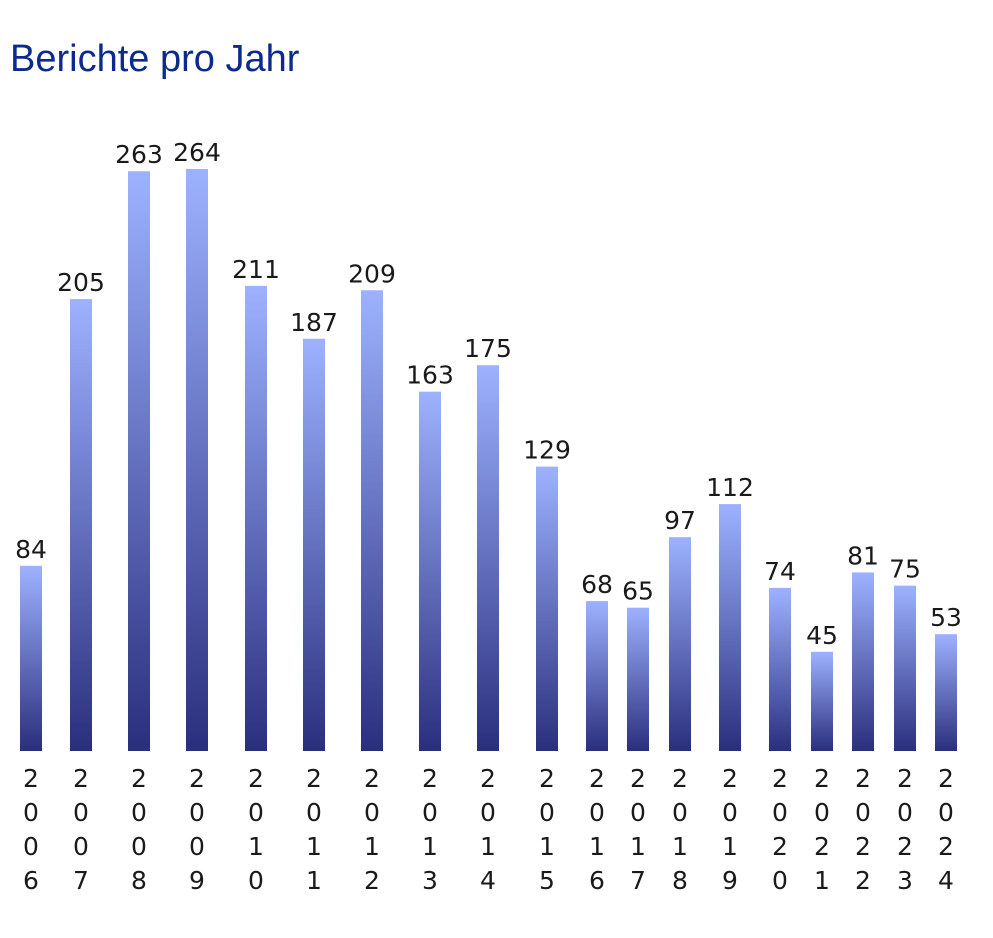  What do you see at coordinates (197, 152) in the screenshot?
I see `data-label-2009: 264` at bounding box center [197, 152].